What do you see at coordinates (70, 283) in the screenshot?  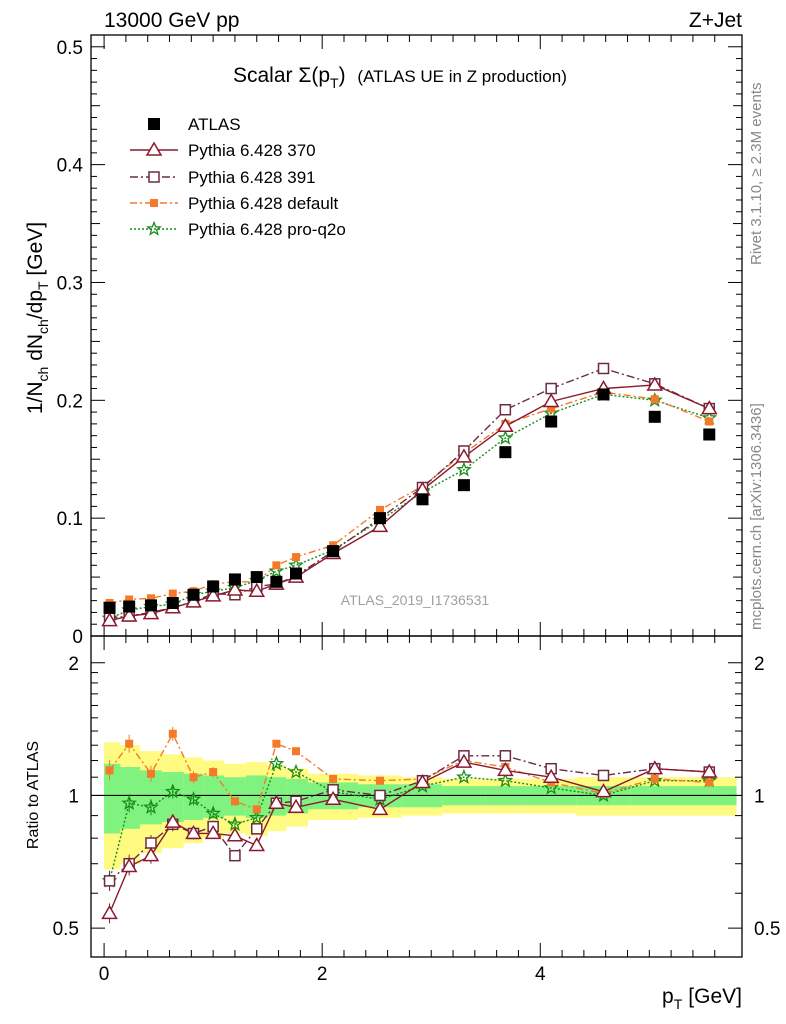 I see `y-tick-label: 0.3` at bounding box center [70, 283].